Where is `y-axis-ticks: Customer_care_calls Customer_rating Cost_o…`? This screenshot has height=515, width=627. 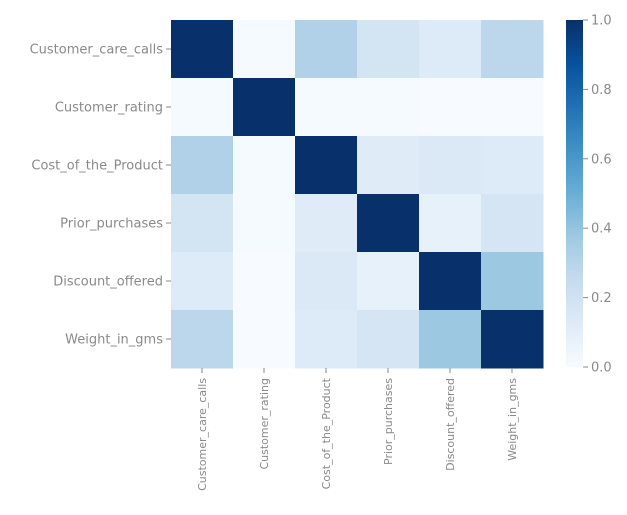
y-axis-ticks: Customer_care_calls Customer_rating Cost_o… is located at coordinates (100, 195).